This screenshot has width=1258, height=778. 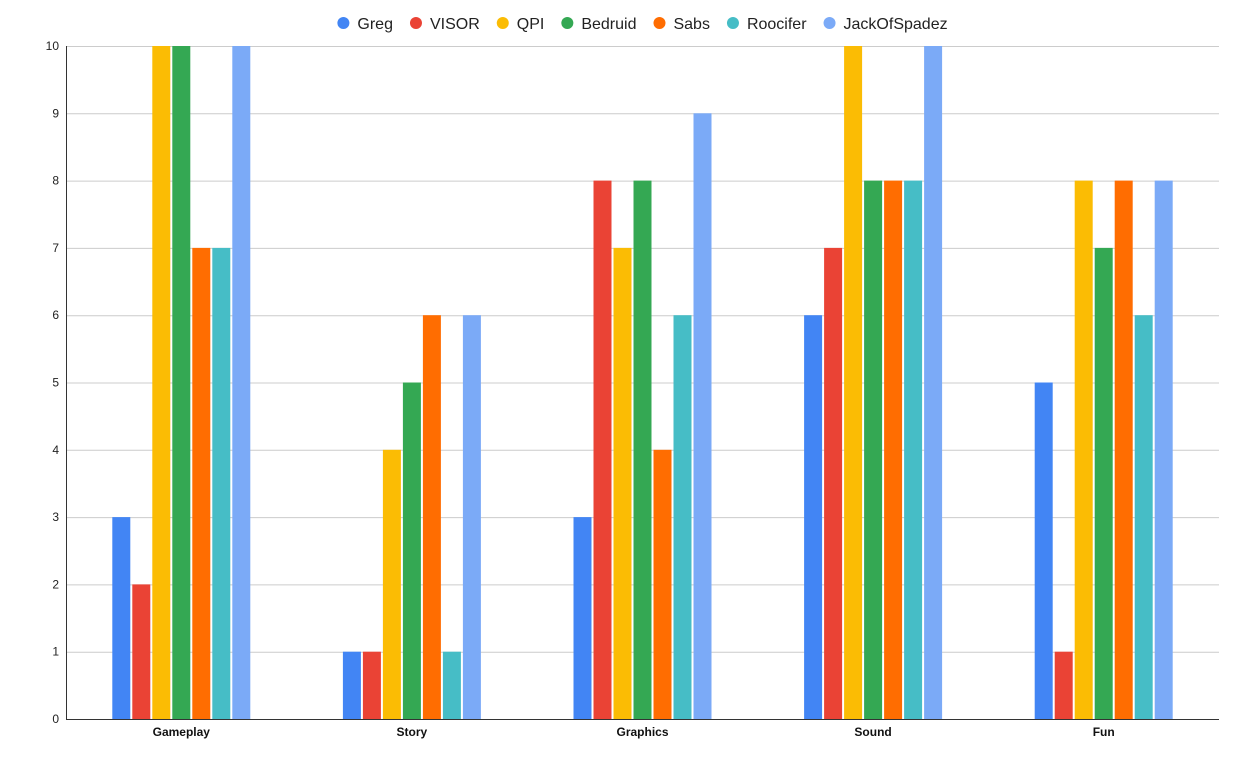 What do you see at coordinates (642, 732) in the screenshot?
I see `x-tick-label: Graphics` at bounding box center [642, 732].